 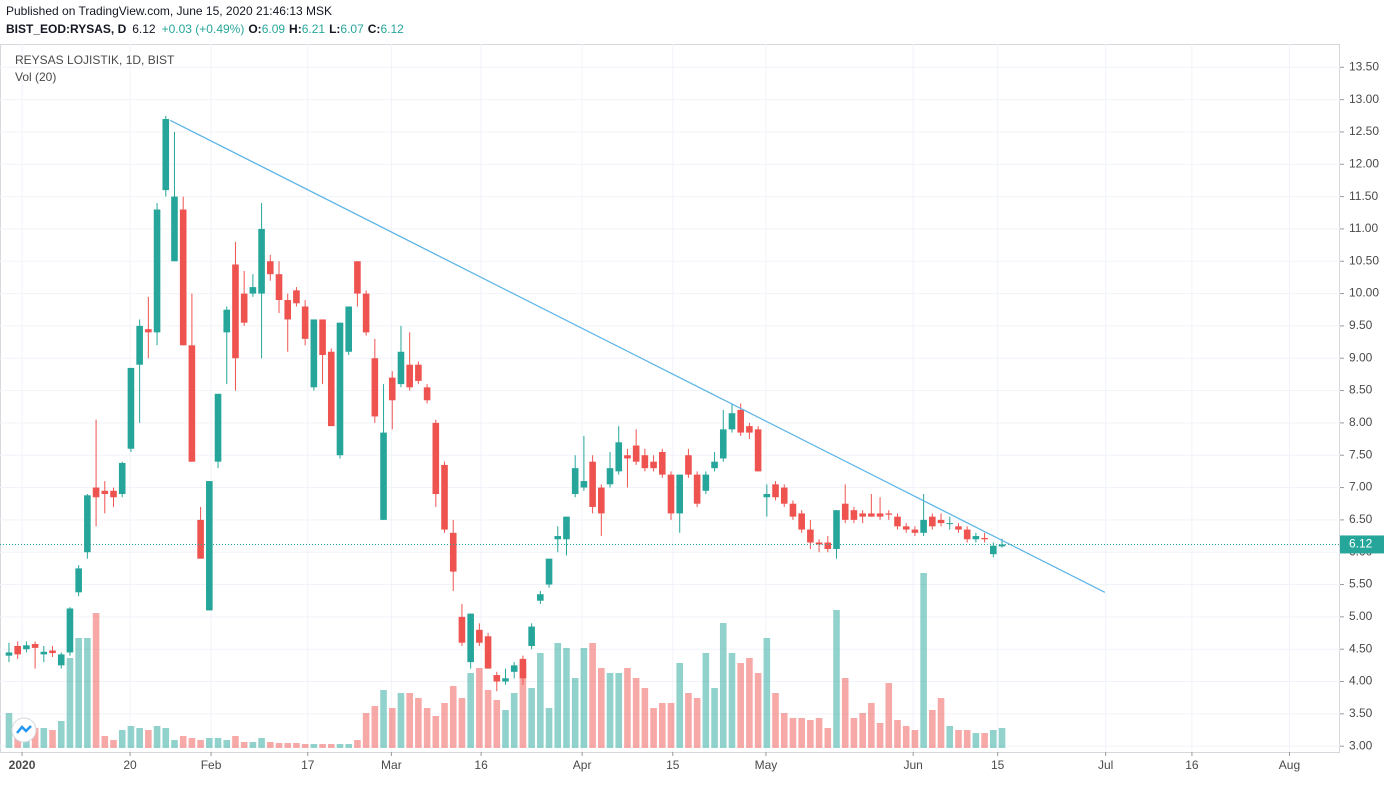 I want to click on close-label: C:, so click(x=374, y=29).